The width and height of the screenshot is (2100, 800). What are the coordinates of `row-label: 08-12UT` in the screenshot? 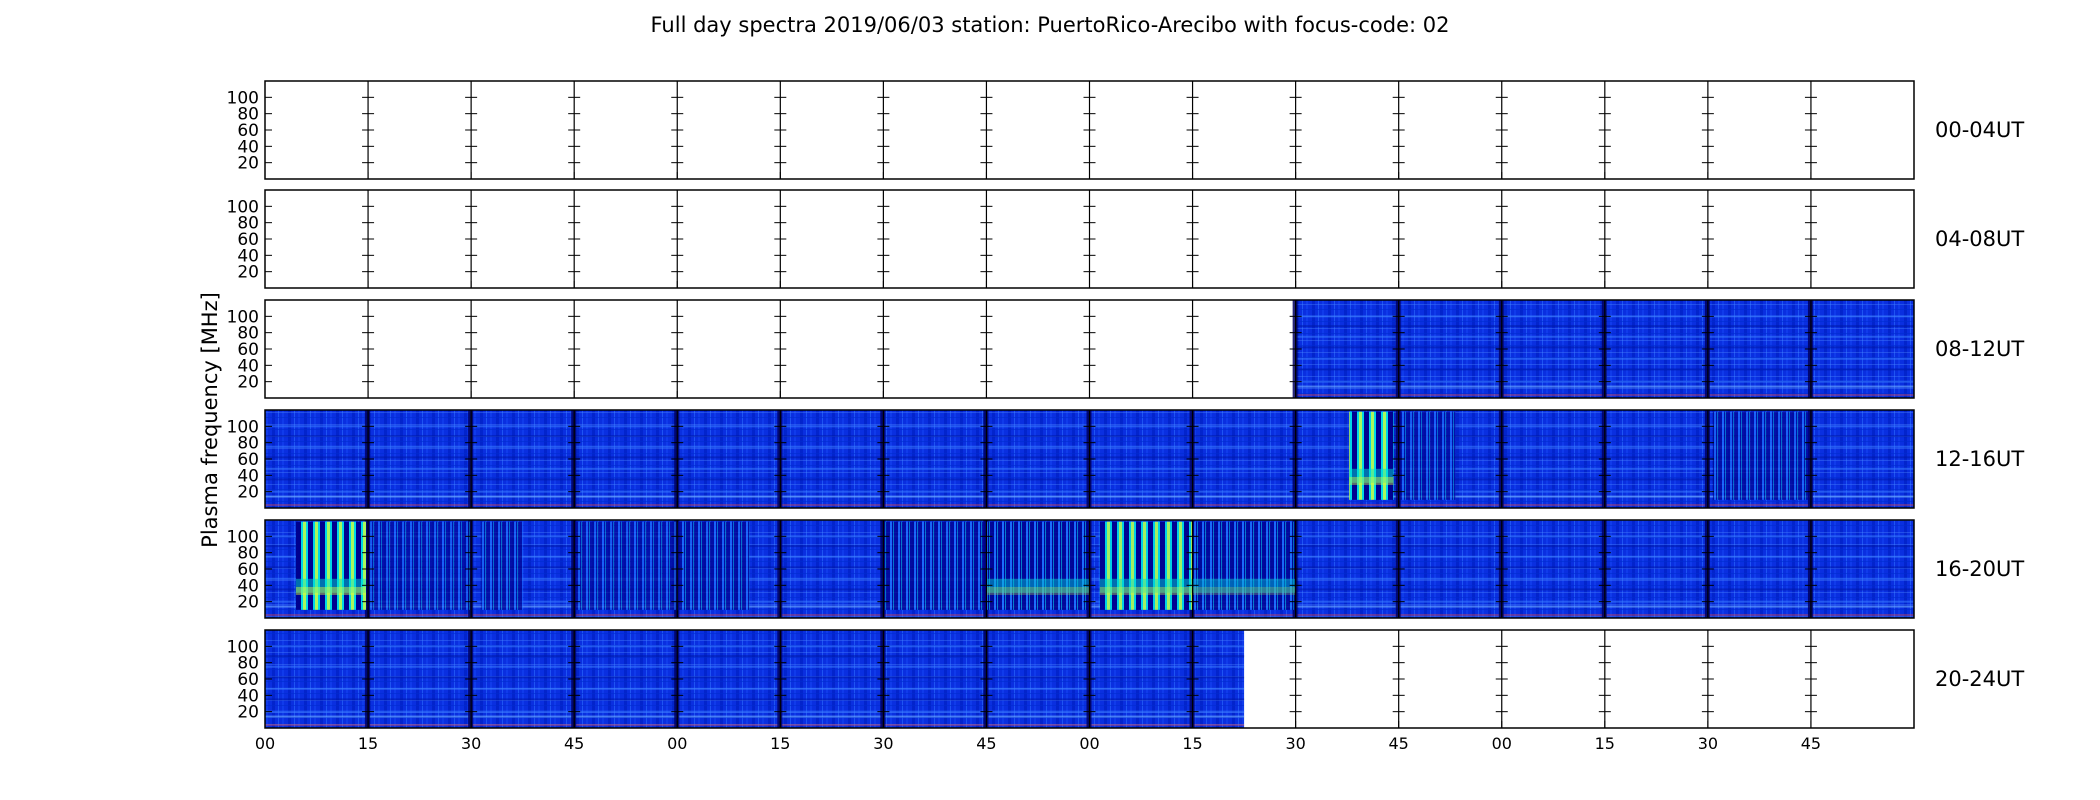 It's located at (1979, 349).